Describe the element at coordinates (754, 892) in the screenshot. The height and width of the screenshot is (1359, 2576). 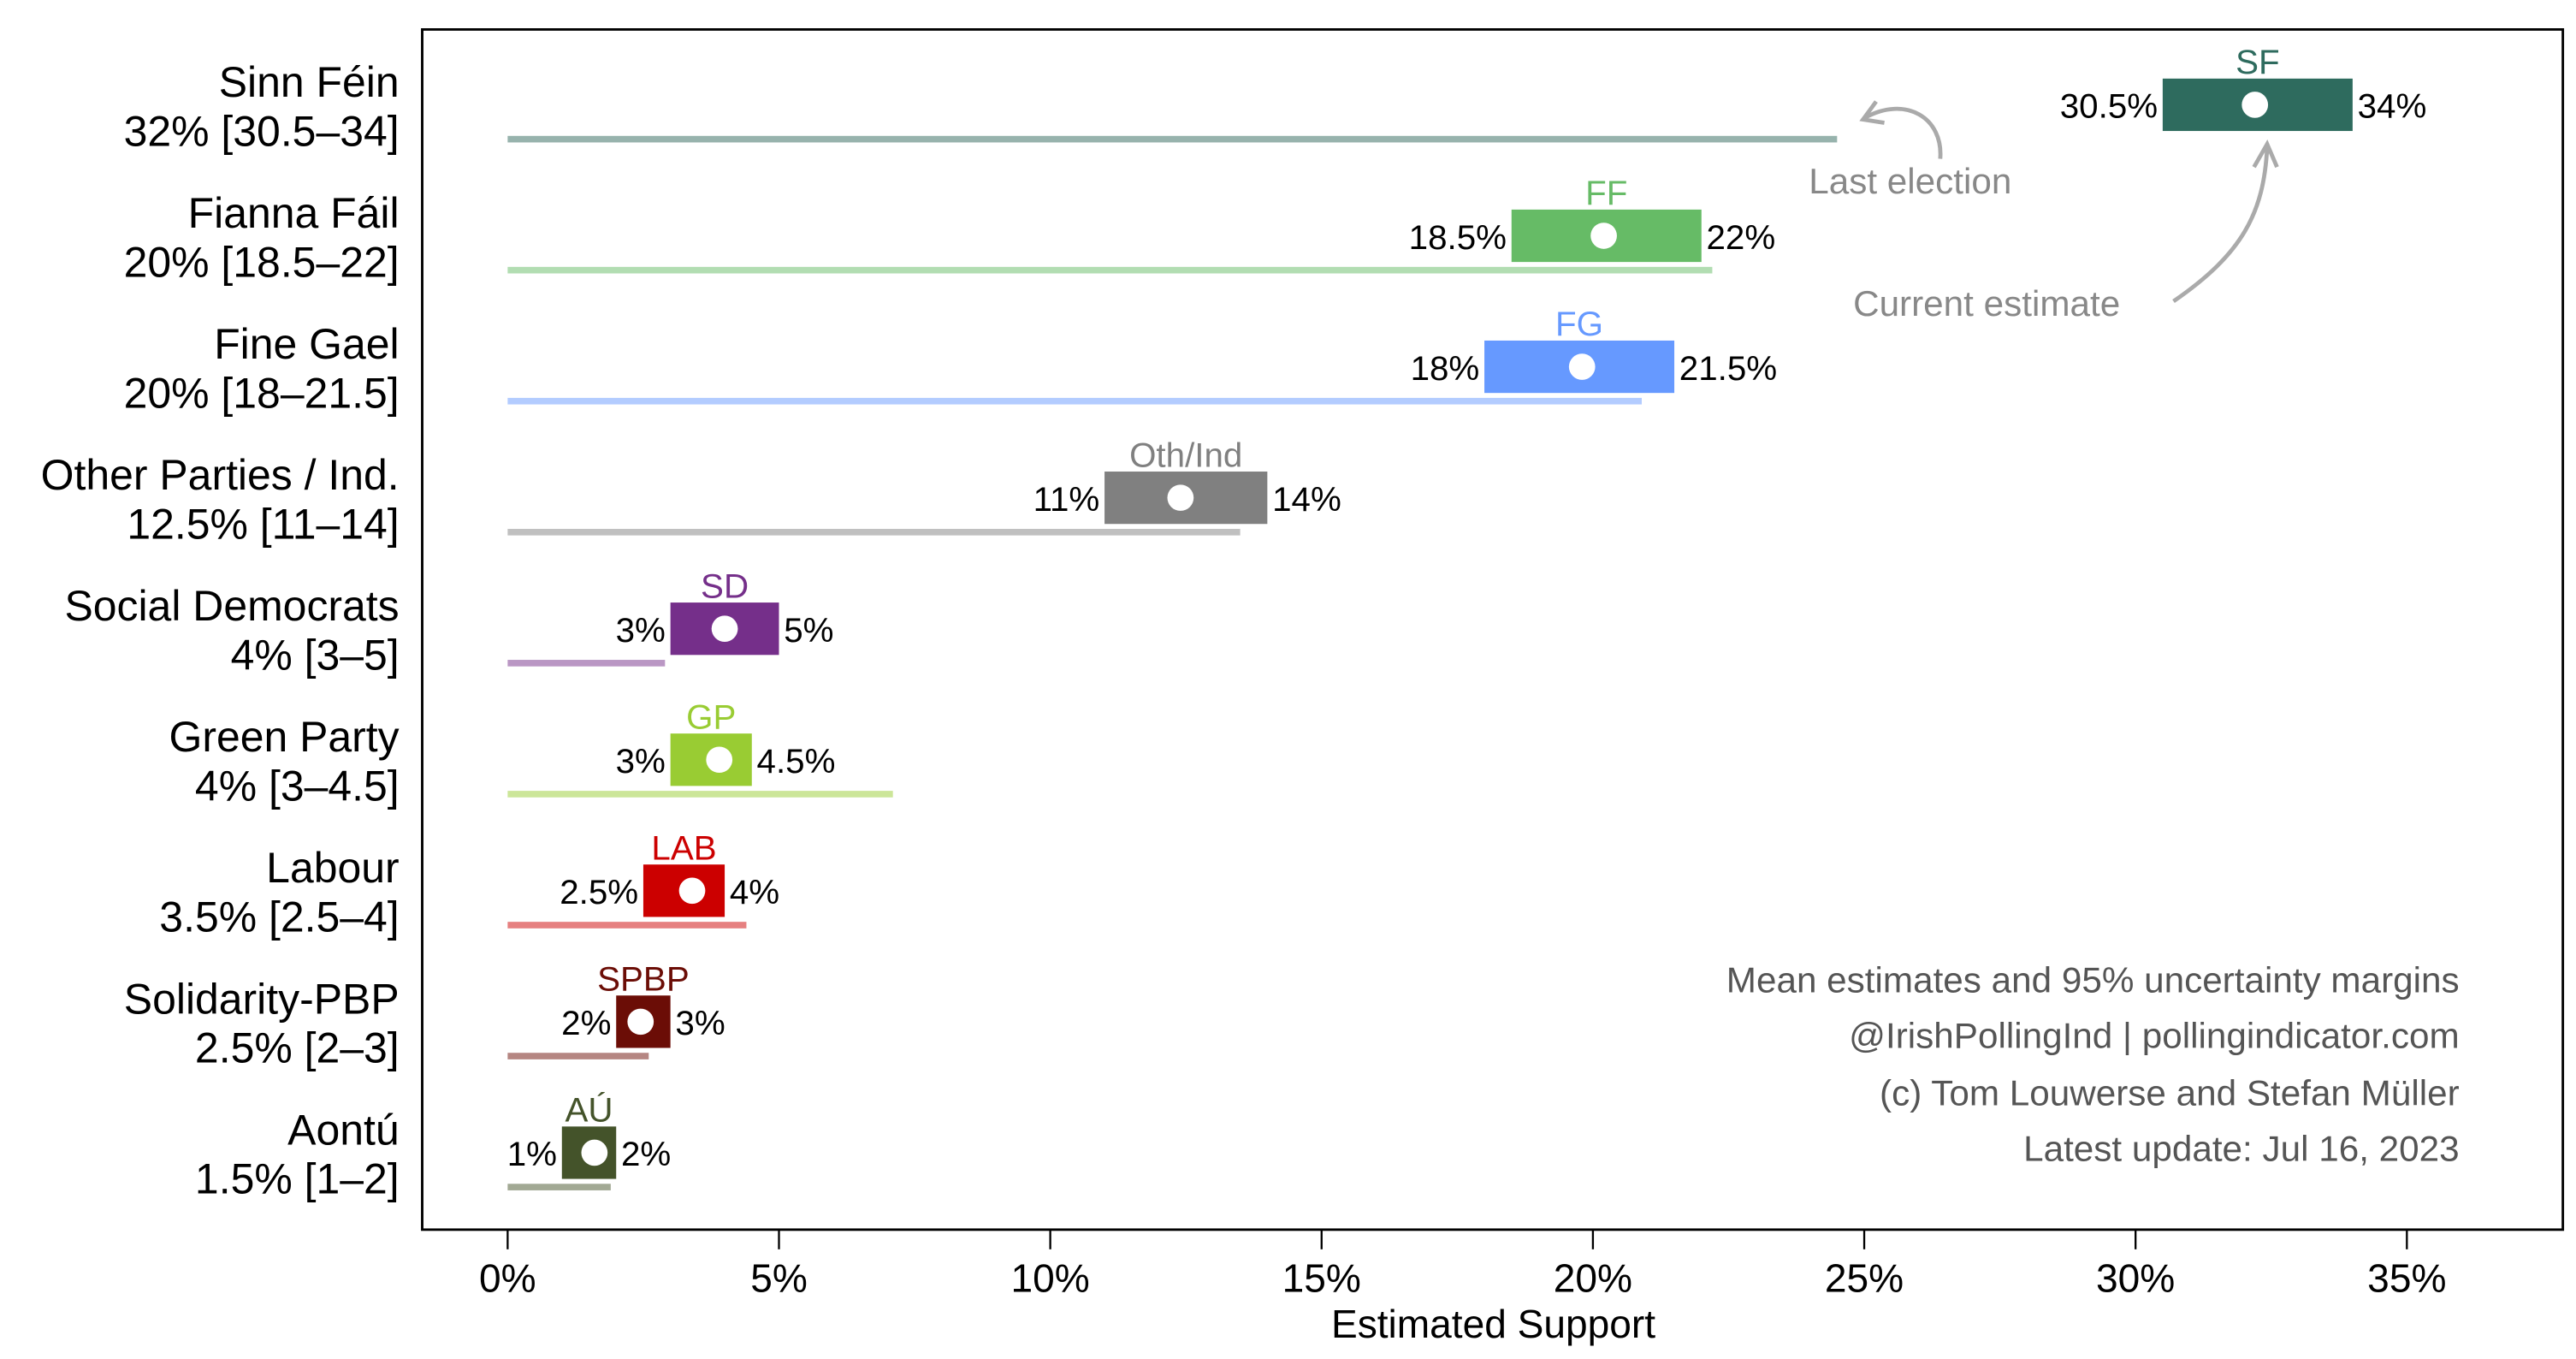
I see `upper-bound-label: 4%` at that location.